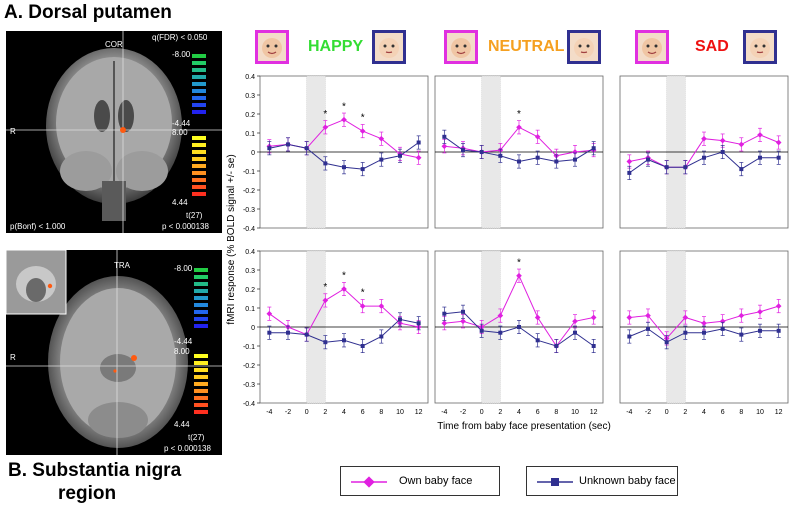  What do you see at coordinates (602, 481) in the screenshot?
I see `legend-unknown: Unknown baby face` at bounding box center [602, 481].